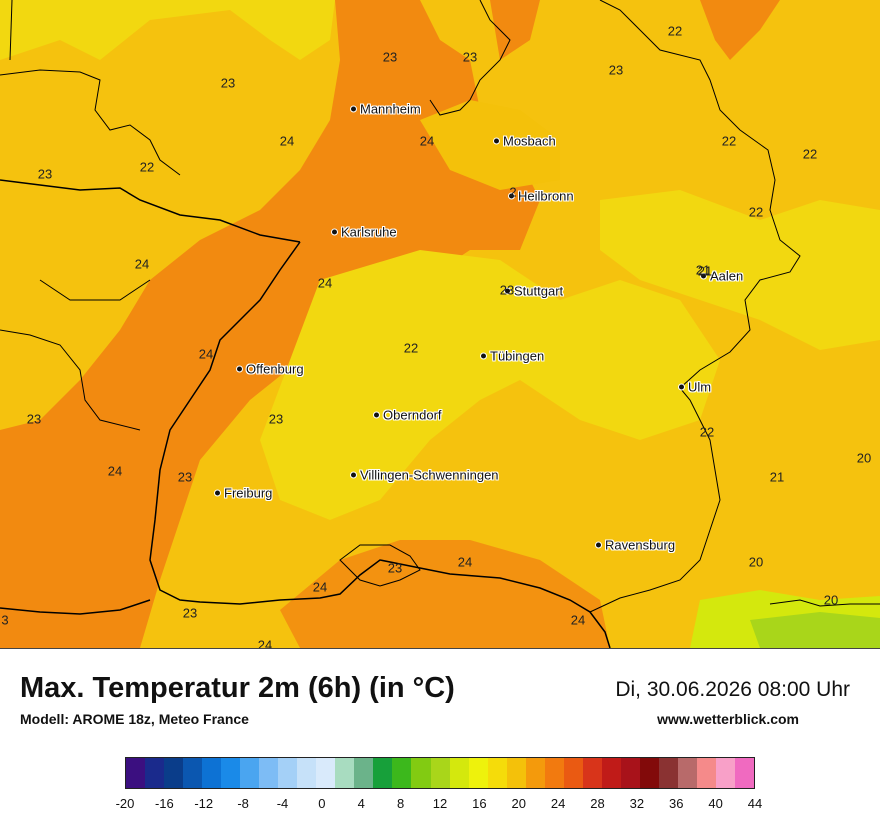 The image size is (880, 831). Describe the element at coordinates (134, 719) in the screenshot. I see `model-subtitle: Modell: AROME 18z, Meteo France` at that location.